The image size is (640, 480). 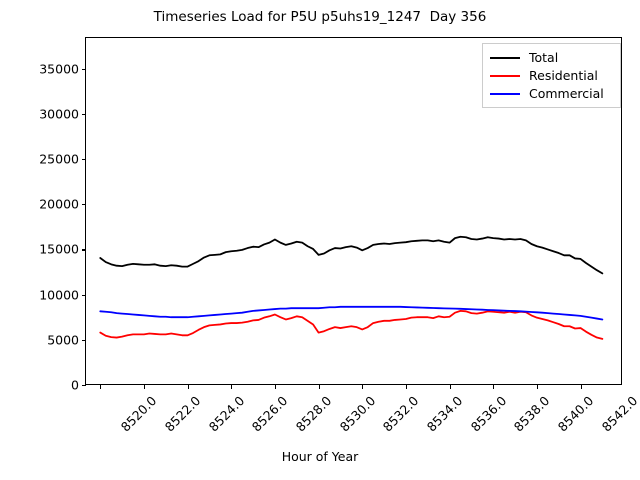 What do you see at coordinates (575, 414) in the screenshot?
I see `x-tick-label: 8540.0` at bounding box center [575, 414].